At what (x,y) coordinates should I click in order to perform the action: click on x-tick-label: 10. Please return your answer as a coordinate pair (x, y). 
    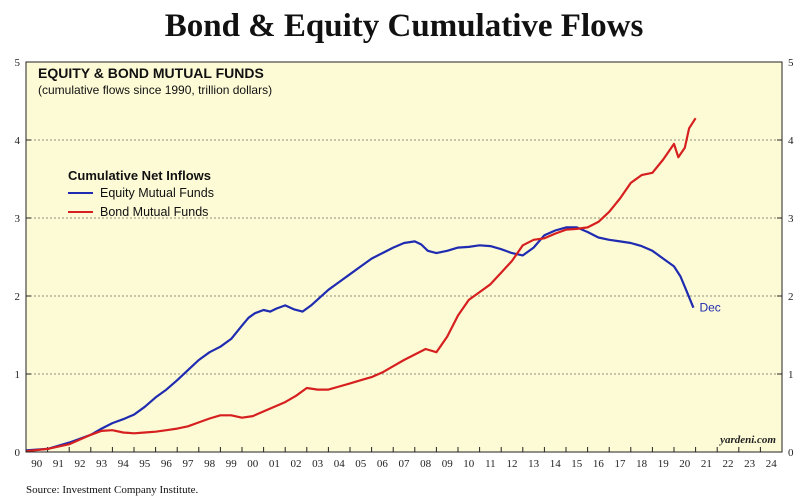
    Looking at the image, I should click on (469, 464).